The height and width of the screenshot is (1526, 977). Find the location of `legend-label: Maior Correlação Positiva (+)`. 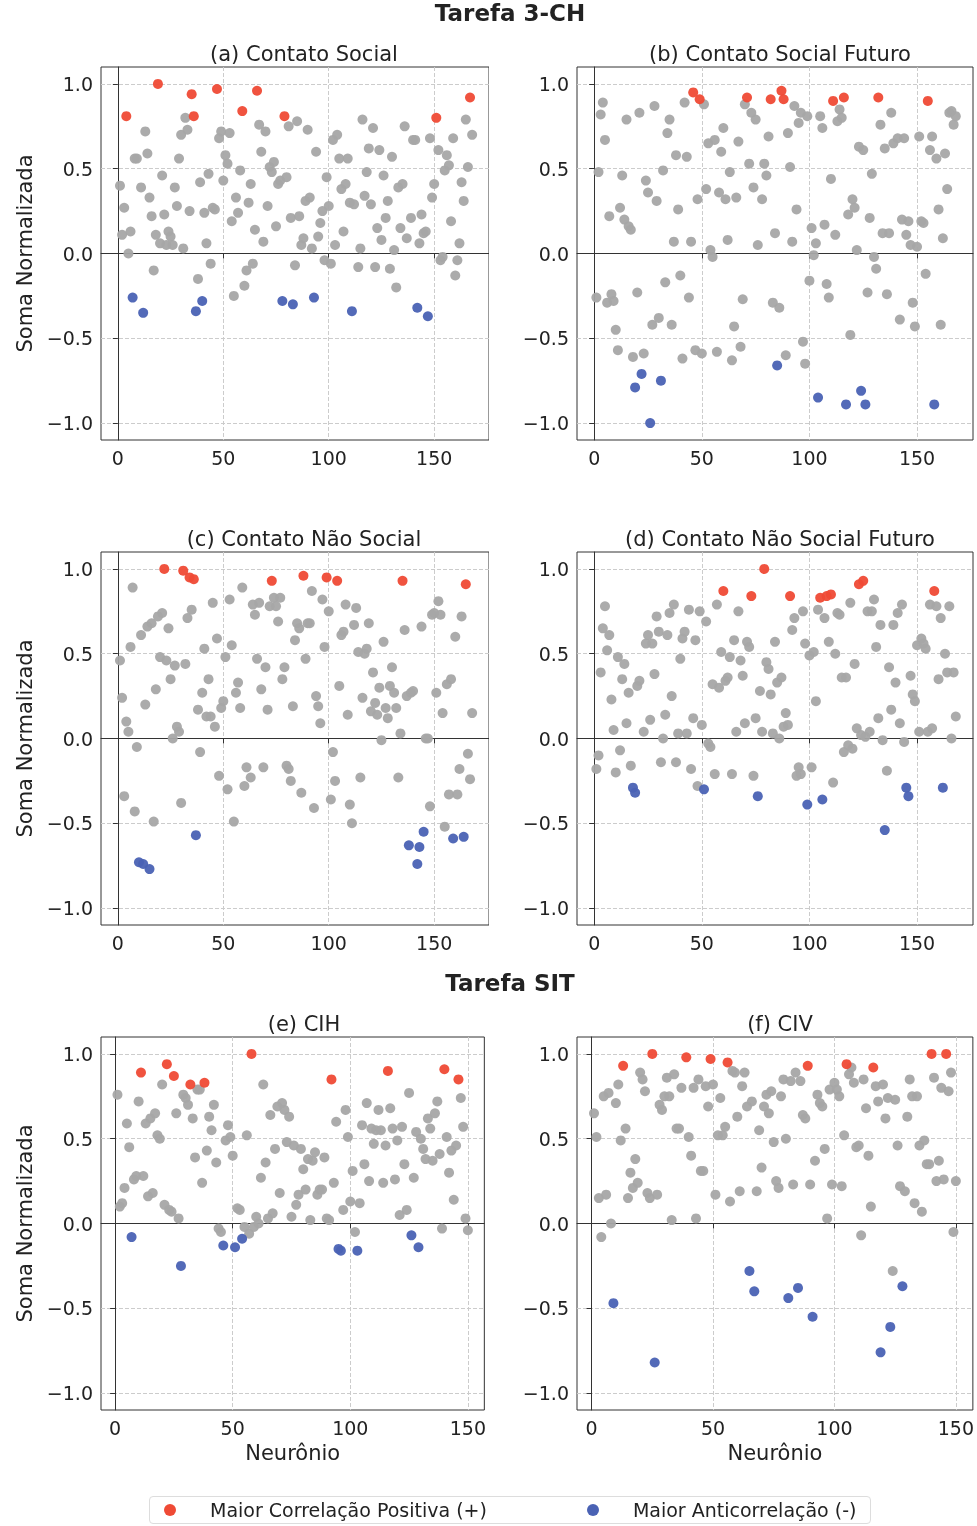

legend-label: Maior Correlação Positiva (+) is located at coordinates (348, 1510).